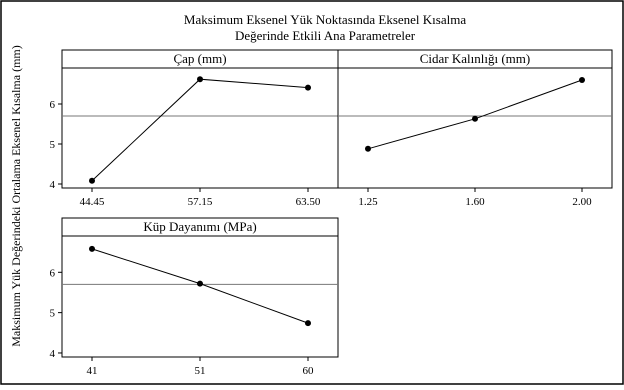 This screenshot has height=390, width=624. What do you see at coordinates (200, 371) in the screenshot?
I see `x-tick-label: 51` at bounding box center [200, 371].